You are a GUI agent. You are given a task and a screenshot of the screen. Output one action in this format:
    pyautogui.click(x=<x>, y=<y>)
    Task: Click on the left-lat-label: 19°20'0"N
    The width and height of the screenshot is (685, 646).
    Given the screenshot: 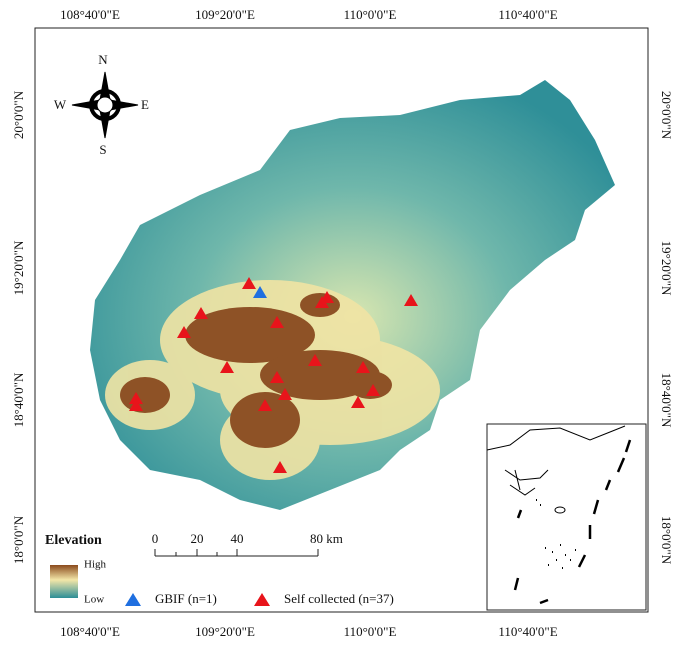 What is the action you would take?
    pyautogui.click(x=18, y=267)
    